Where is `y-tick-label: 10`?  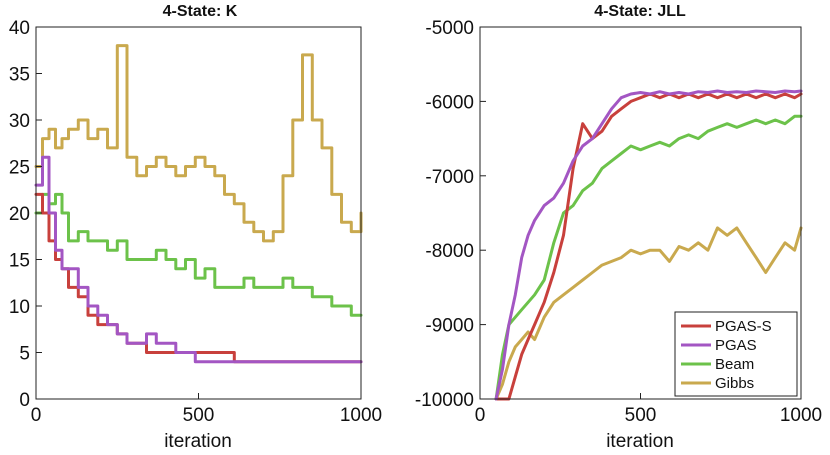 y-tick-label: 10 is located at coordinates (19, 307).